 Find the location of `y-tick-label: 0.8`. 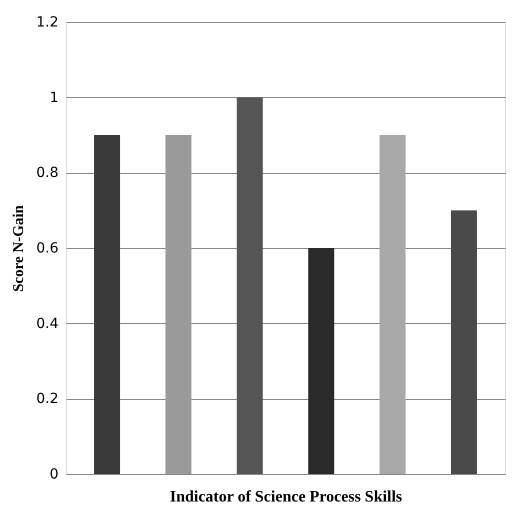

y-tick-label: 0.8 is located at coordinates (47, 173).